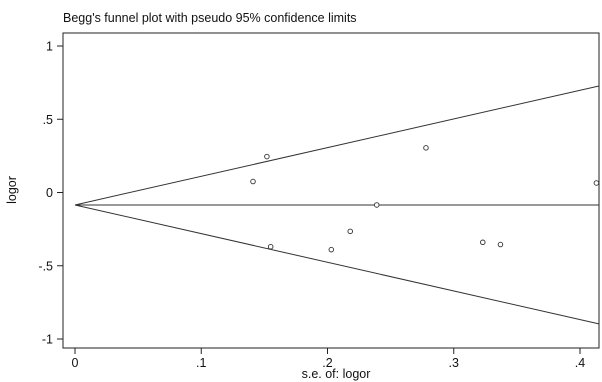 The width and height of the screenshot is (602, 382). I want to click on x-tick-label: 0, so click(75, 363).